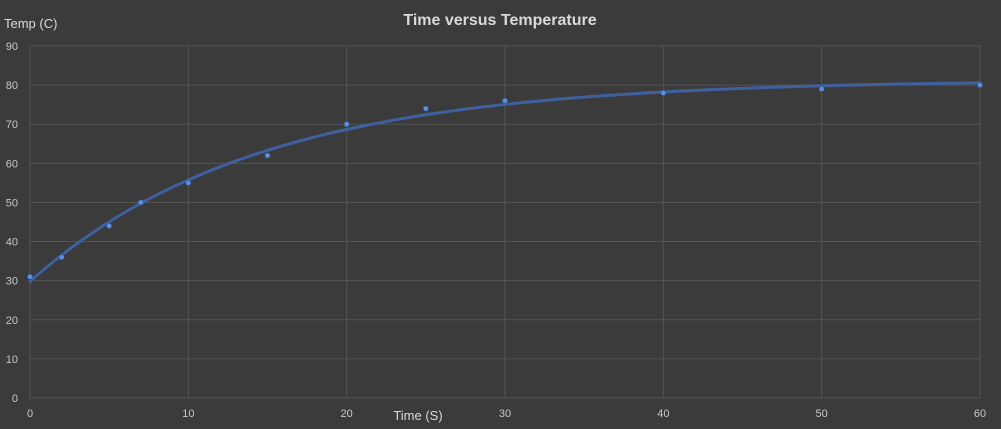 Image resolution: width=1001 pixels, height=429 pixels. I want to click on y-tick-label: 90, so click(12, 47).